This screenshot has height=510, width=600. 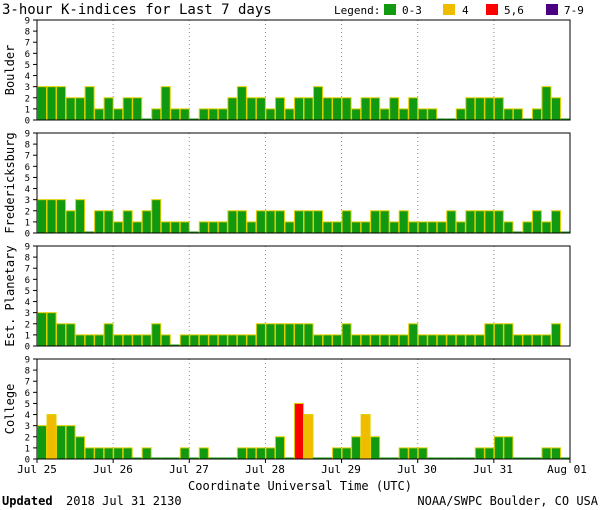 I want to click on x-tick-label: Aug 01, so click(x=567, y=469).